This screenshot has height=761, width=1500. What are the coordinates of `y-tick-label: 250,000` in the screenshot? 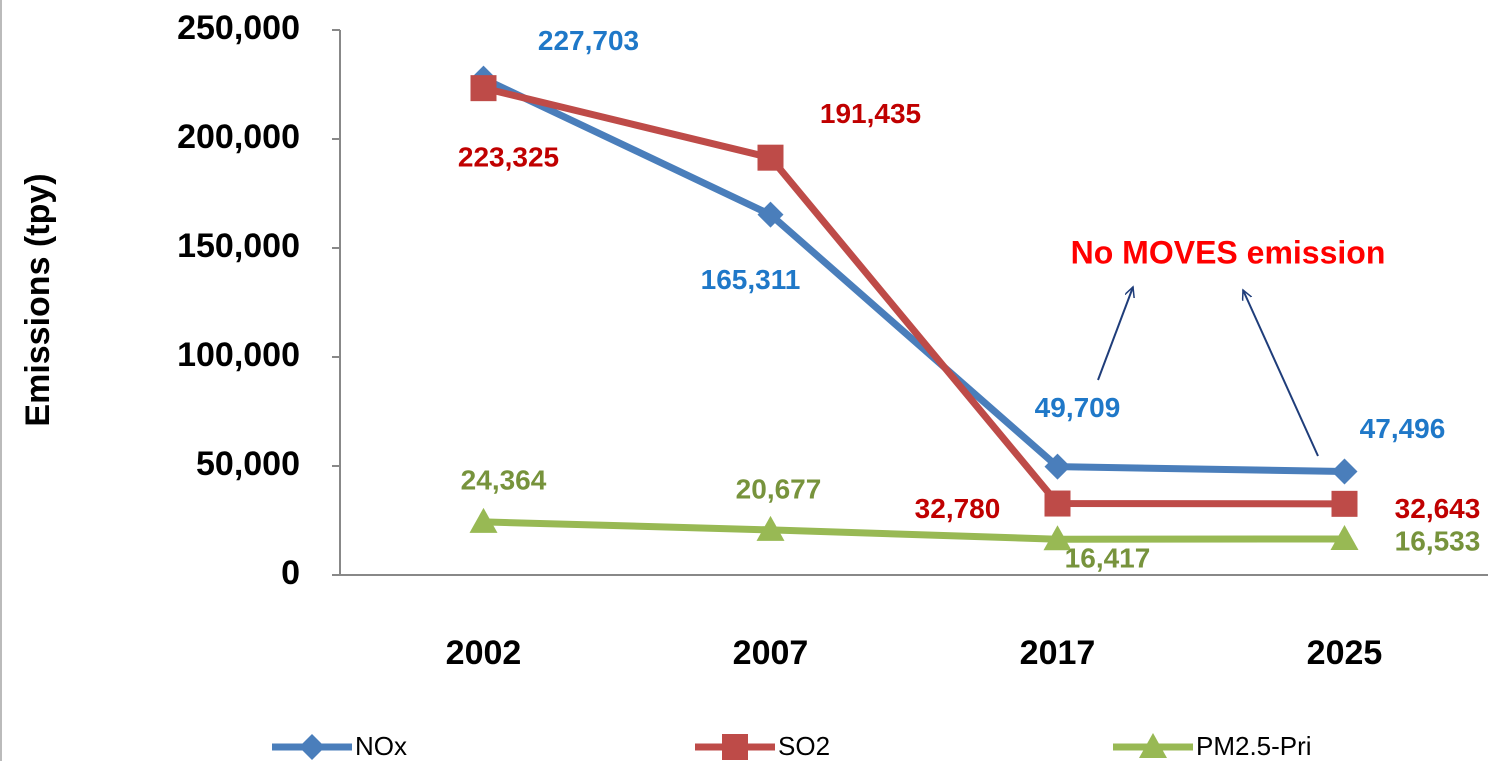 It's located at (238, 28).